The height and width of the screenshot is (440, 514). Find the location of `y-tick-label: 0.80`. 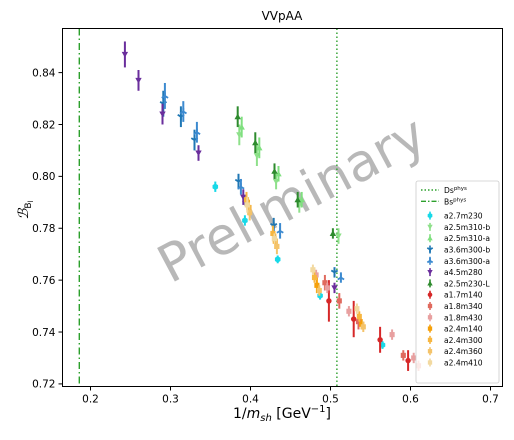

y-tick-label: 0.80 is located at coordinates (43, 177).